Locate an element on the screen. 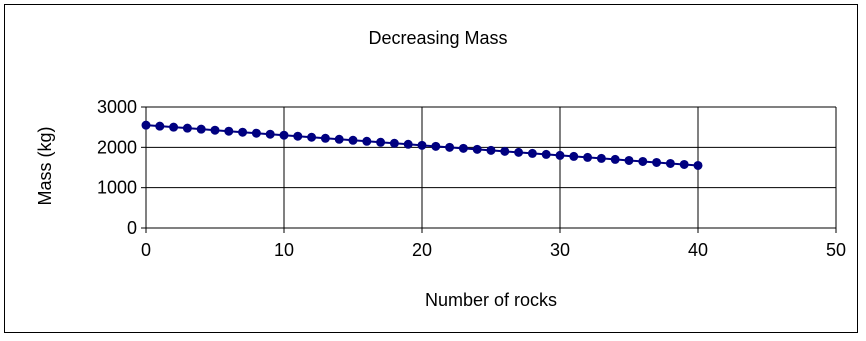 This screenshot has height=341, width=866. x-tick-label: 0 is located at coordinates (146, 250).